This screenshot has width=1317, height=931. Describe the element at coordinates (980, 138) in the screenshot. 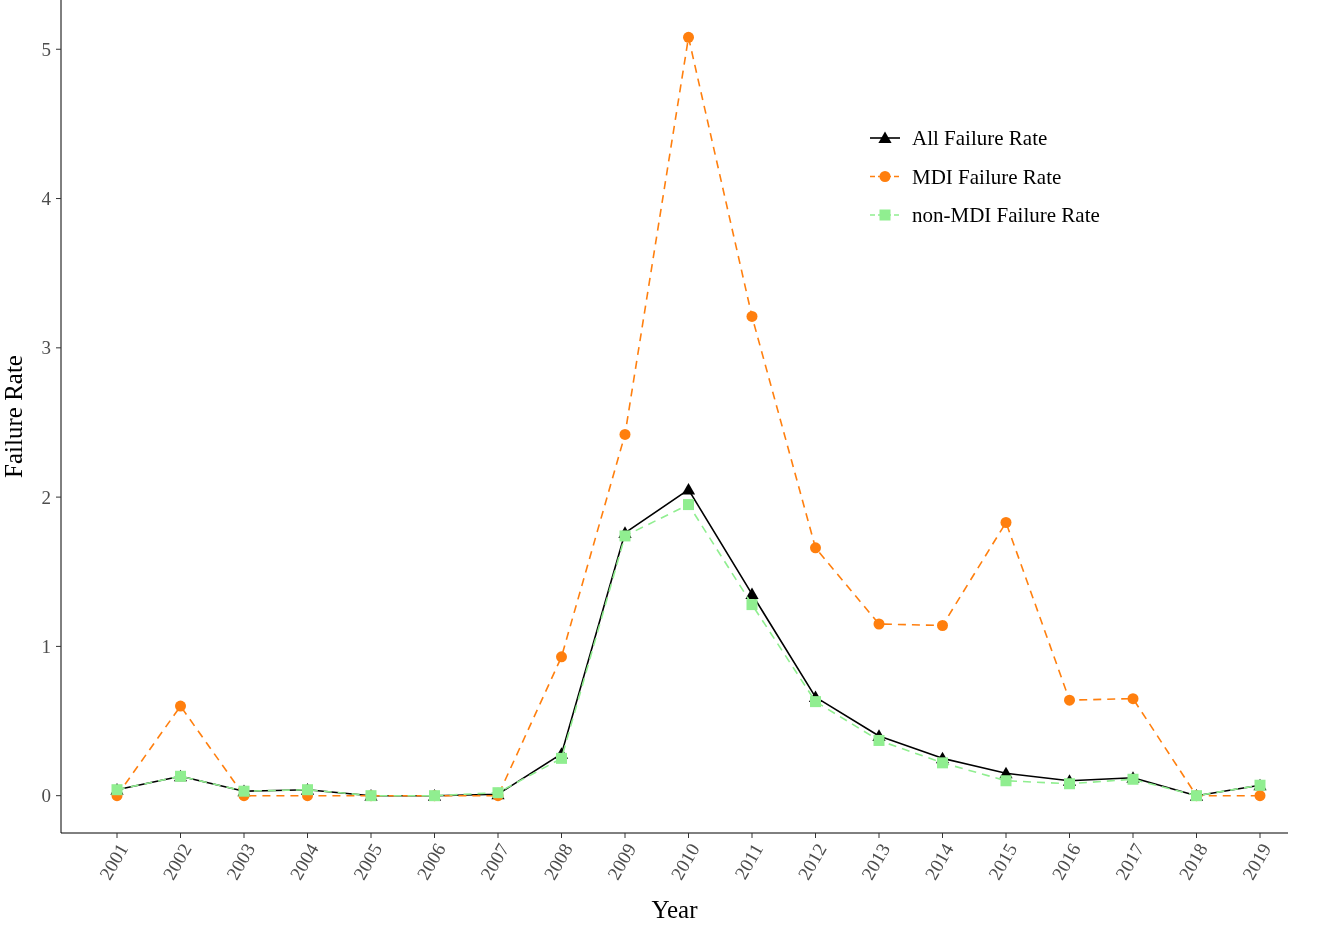

I see `legend-label: All Failure Rate` at that location.